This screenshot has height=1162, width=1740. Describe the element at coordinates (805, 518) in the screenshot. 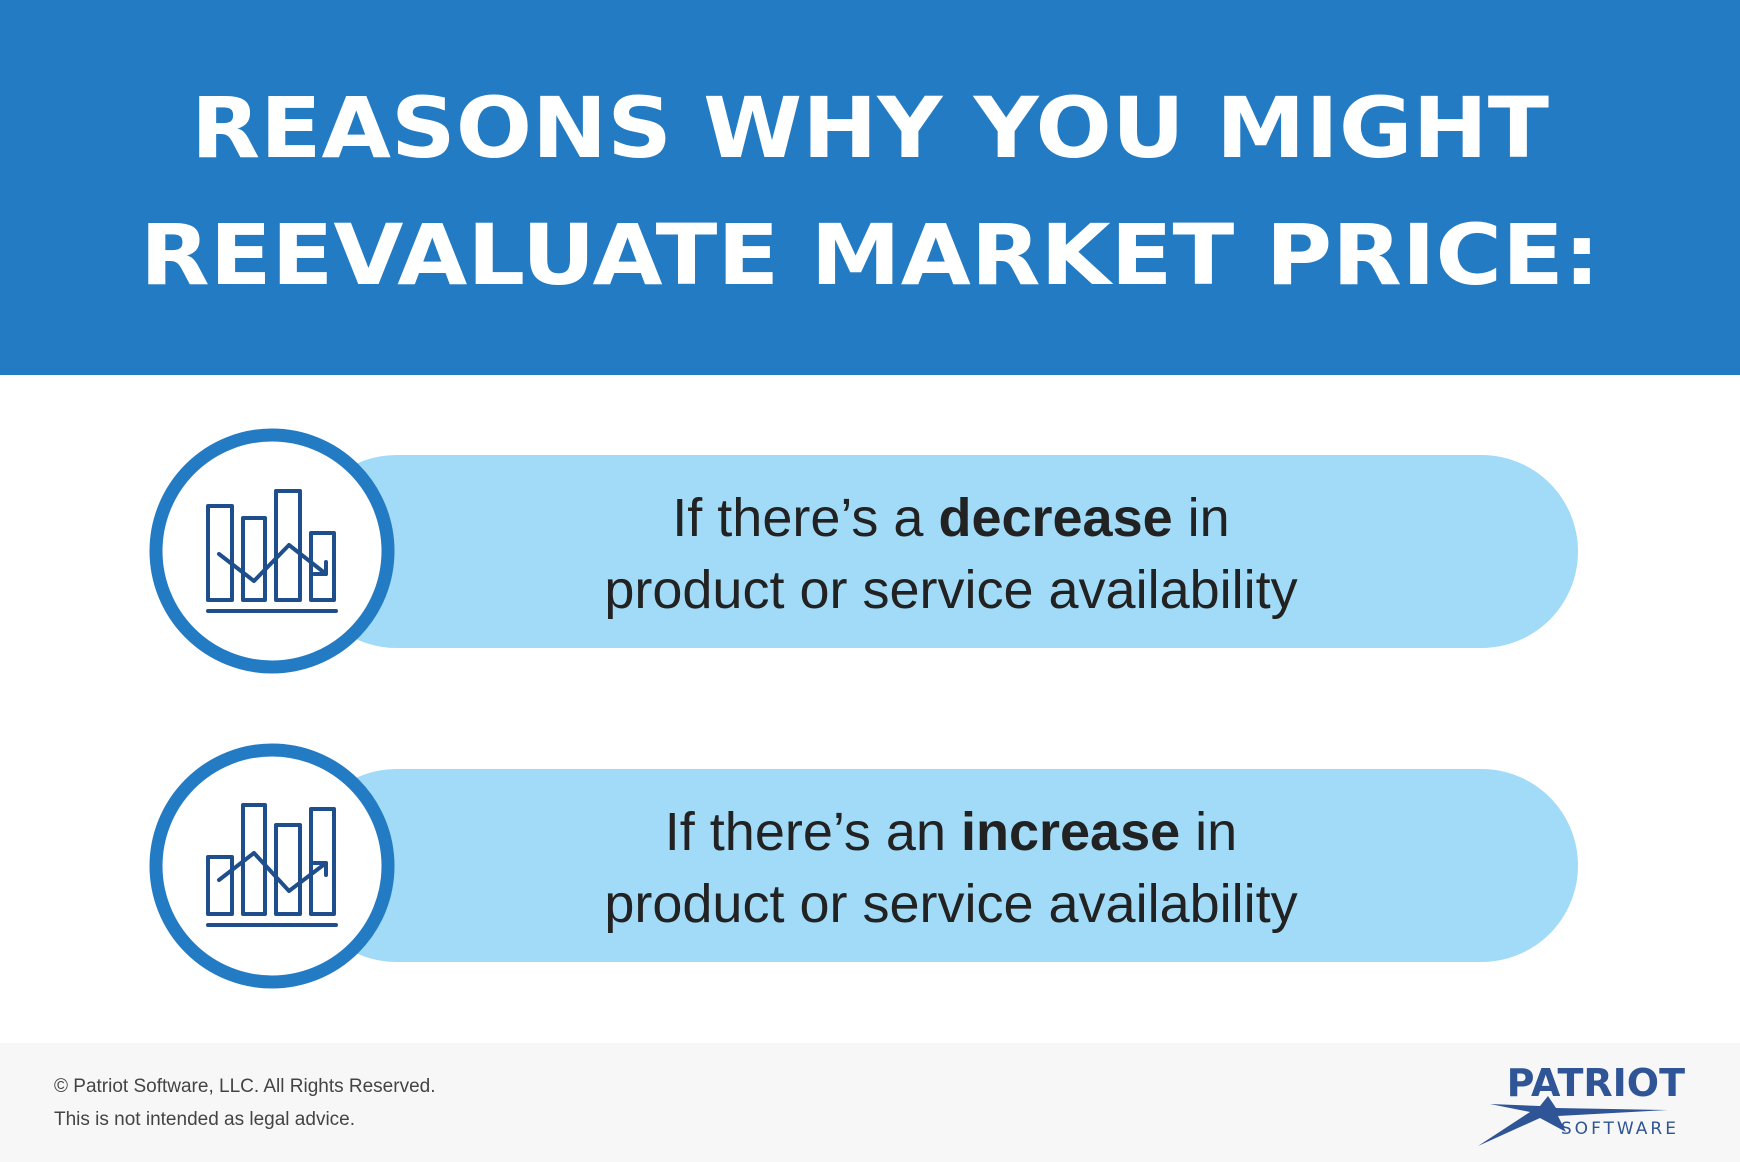

I see `item-text-part: If there’s a` at that location.